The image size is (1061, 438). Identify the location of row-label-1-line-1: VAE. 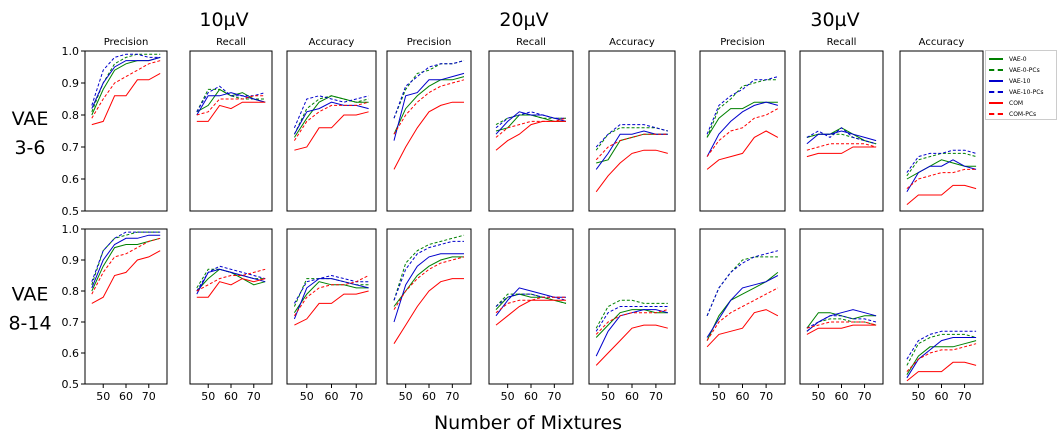
(30, 119).